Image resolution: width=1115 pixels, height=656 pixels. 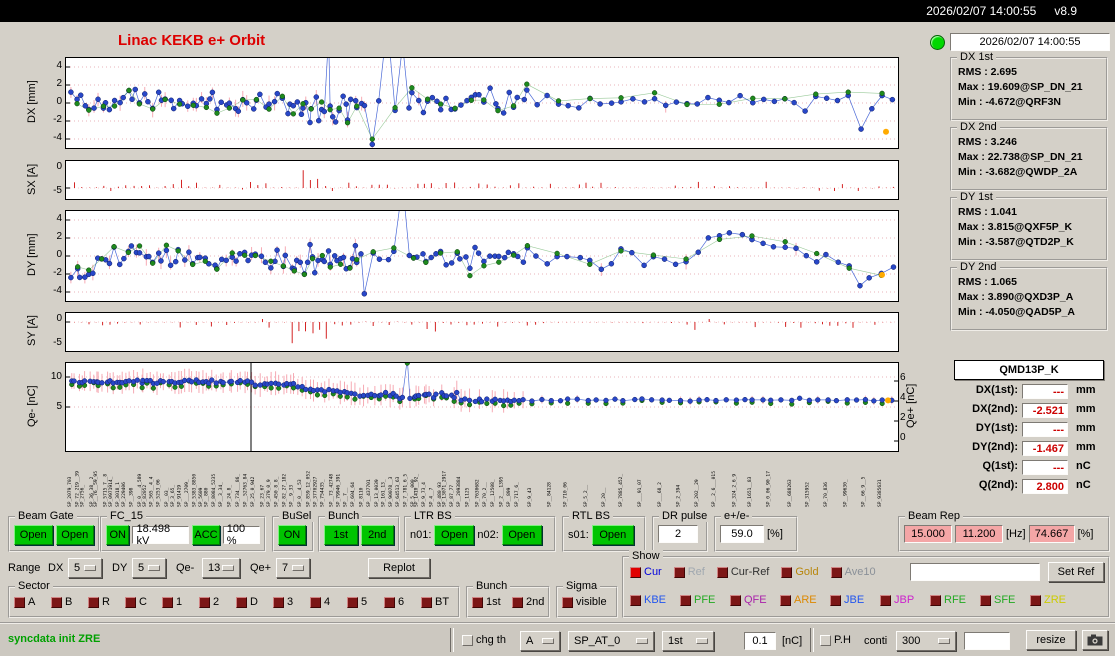 What do you see at coordinates (911, 641) in the screenshot?
I see `interval-value: 300` at bounding box center [911, 641].